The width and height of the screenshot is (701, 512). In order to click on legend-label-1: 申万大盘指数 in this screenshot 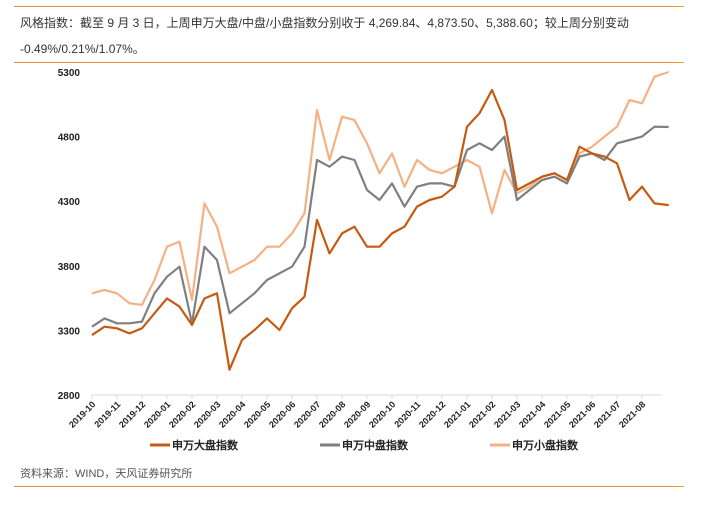, I will do `click(205, 445)`.